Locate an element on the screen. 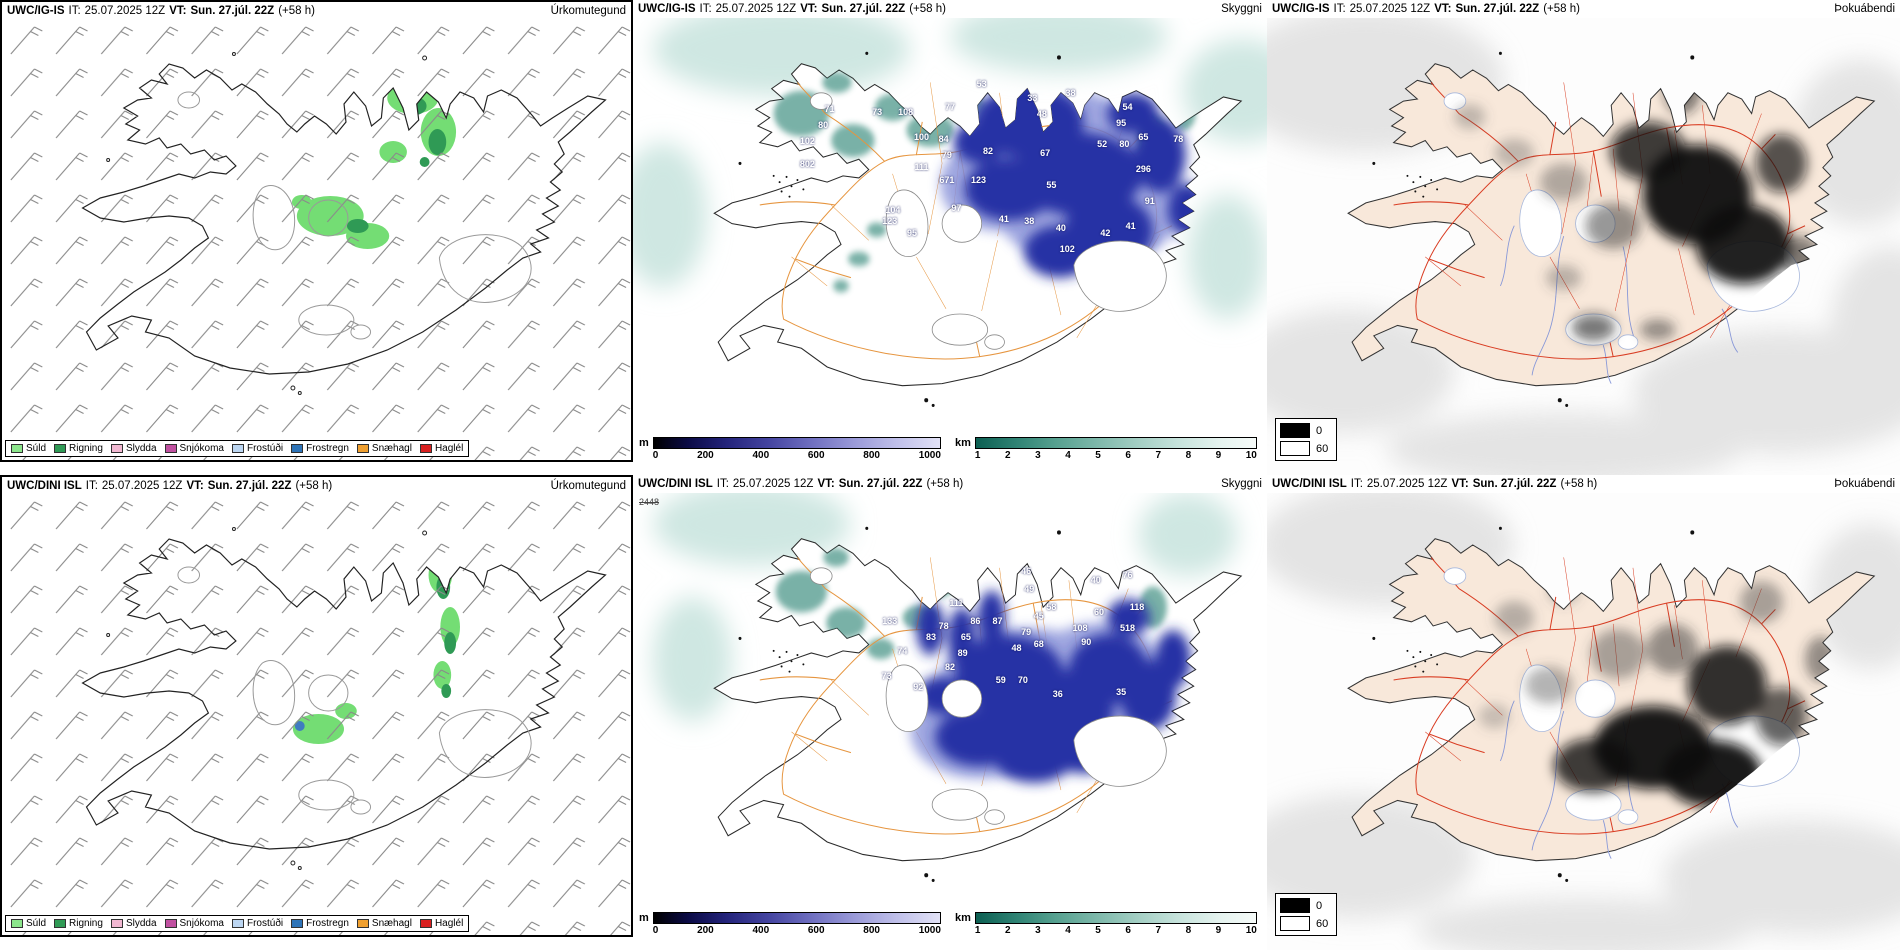 This screenshot has height=950, width=1900. meters-scalebar: m 0 200 400 600 800 1000 is located at coordinates (790, 924).